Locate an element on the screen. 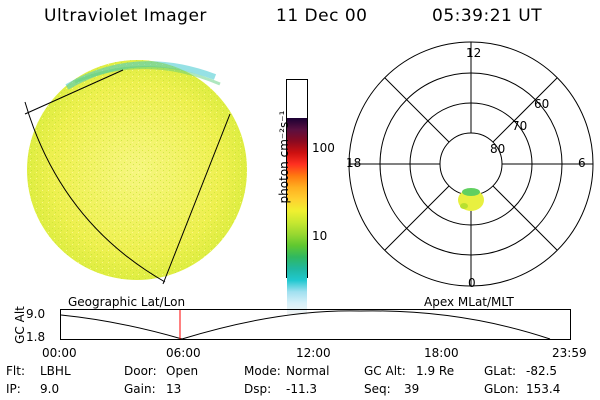 Image resolution: width=600 pixels, height=400 pixels. status-flt-key: Flt: is located at coordinates (15, 371).